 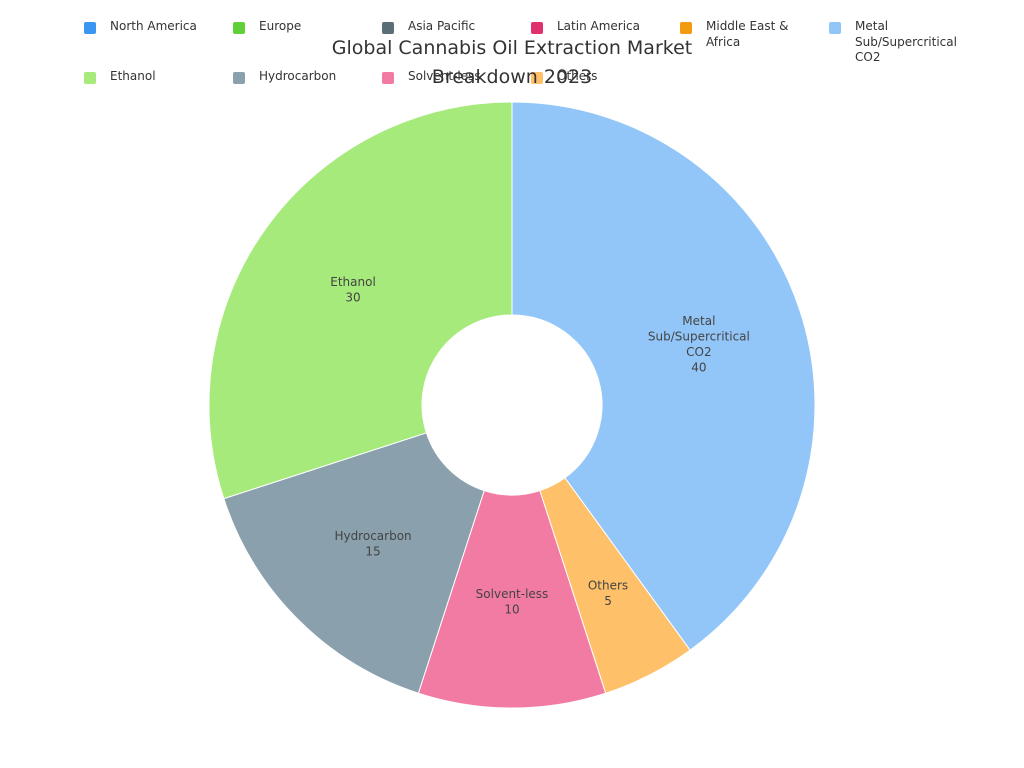 What do you see at coordinates (906, 41) in the screenshot?
I see `legend-label: Metal Sub/Supercritical CO2` at bounding box center [906, 41].